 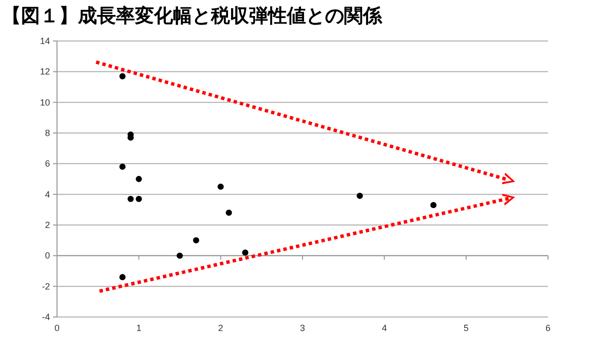 I want to click on x-tick-label: 6, so click(x=548, y=328).